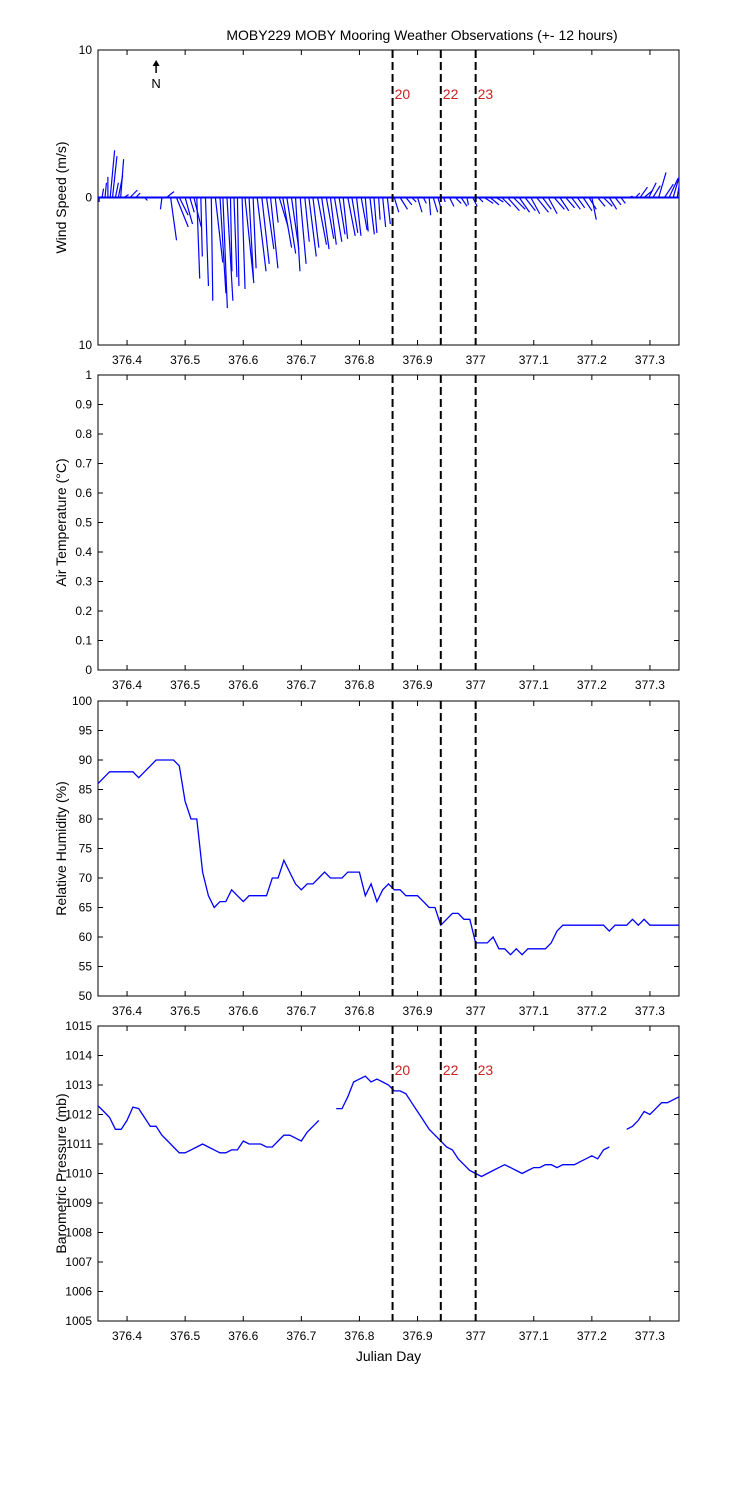 The image size is (750, 1500). I want to click on y-tick-label: 60, so click(86, 937).